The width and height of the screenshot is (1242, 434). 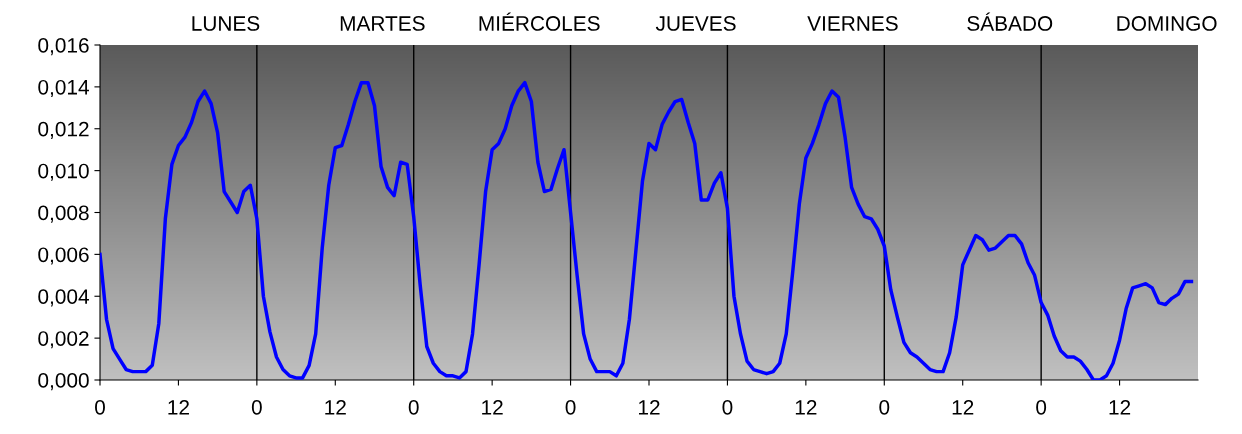 What do you see at coordinates (63, 340) in the screenshot?
I see `y-tick-label: 0,002` at bounding box center [63, 340].